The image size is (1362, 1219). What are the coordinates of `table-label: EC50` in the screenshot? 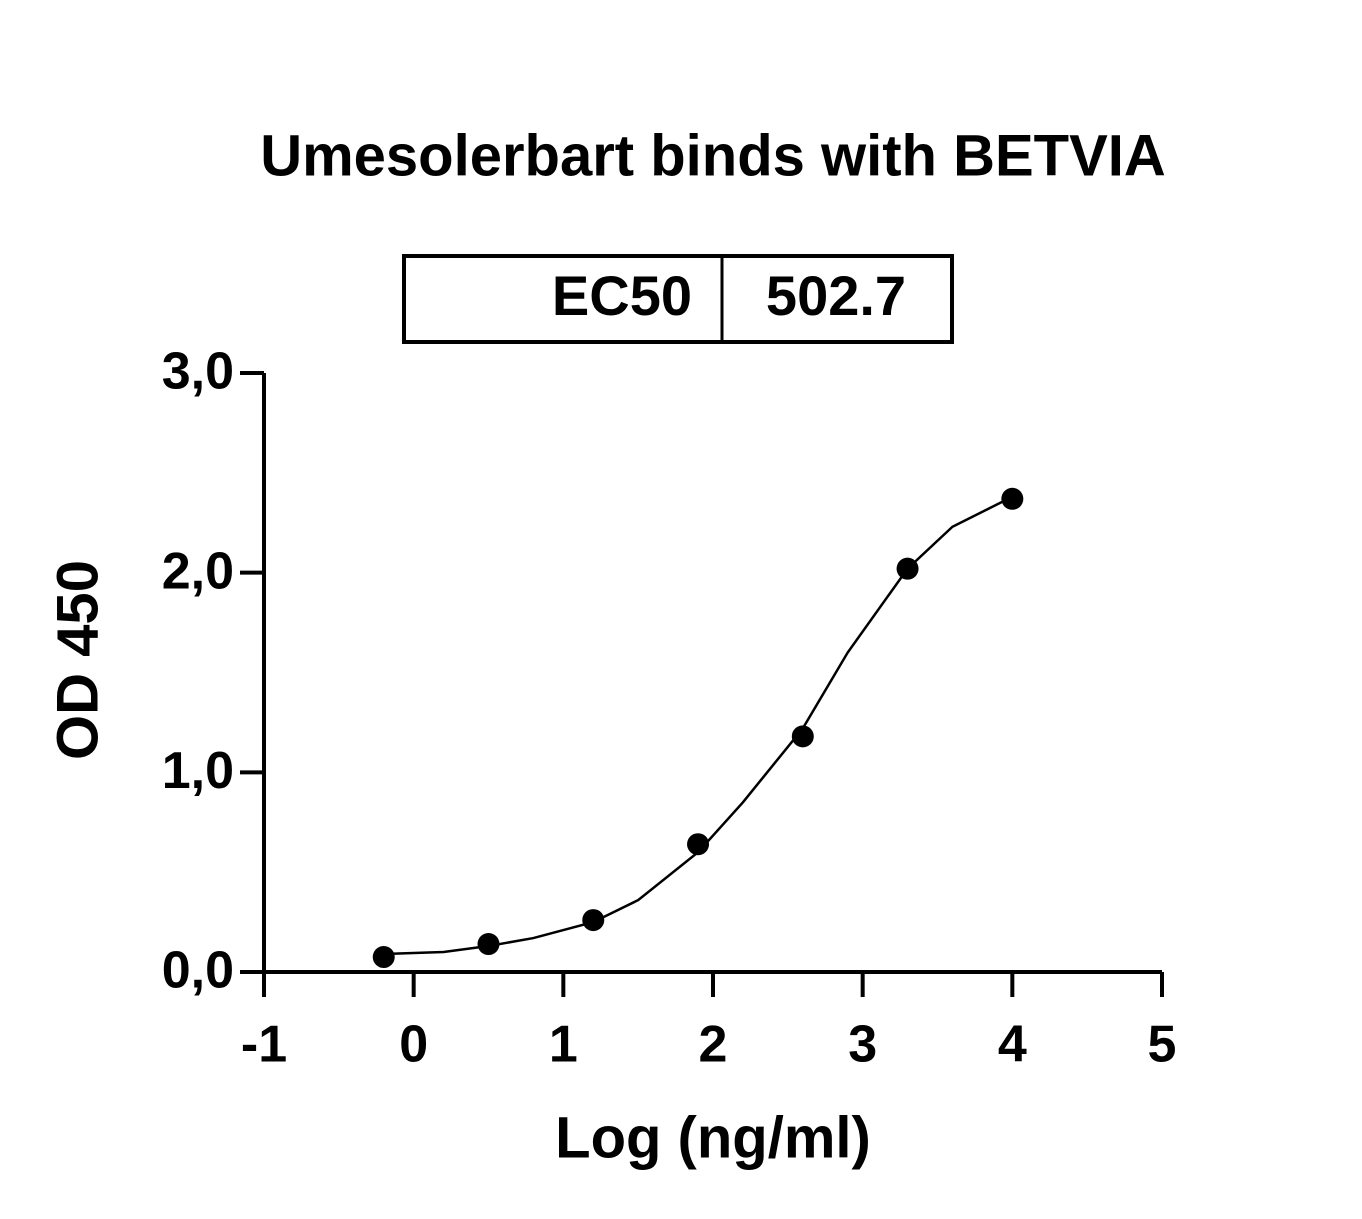 It's located at (622, 295).